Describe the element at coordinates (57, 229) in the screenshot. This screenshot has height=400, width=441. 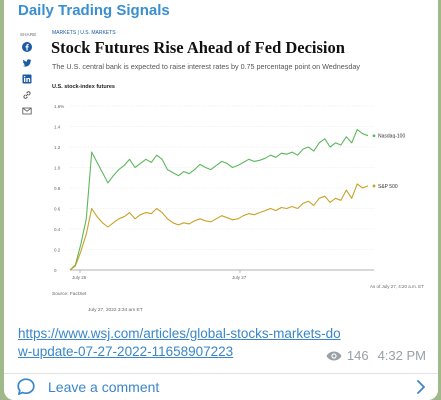
I see `y-tick-label: 0.4` at that location.